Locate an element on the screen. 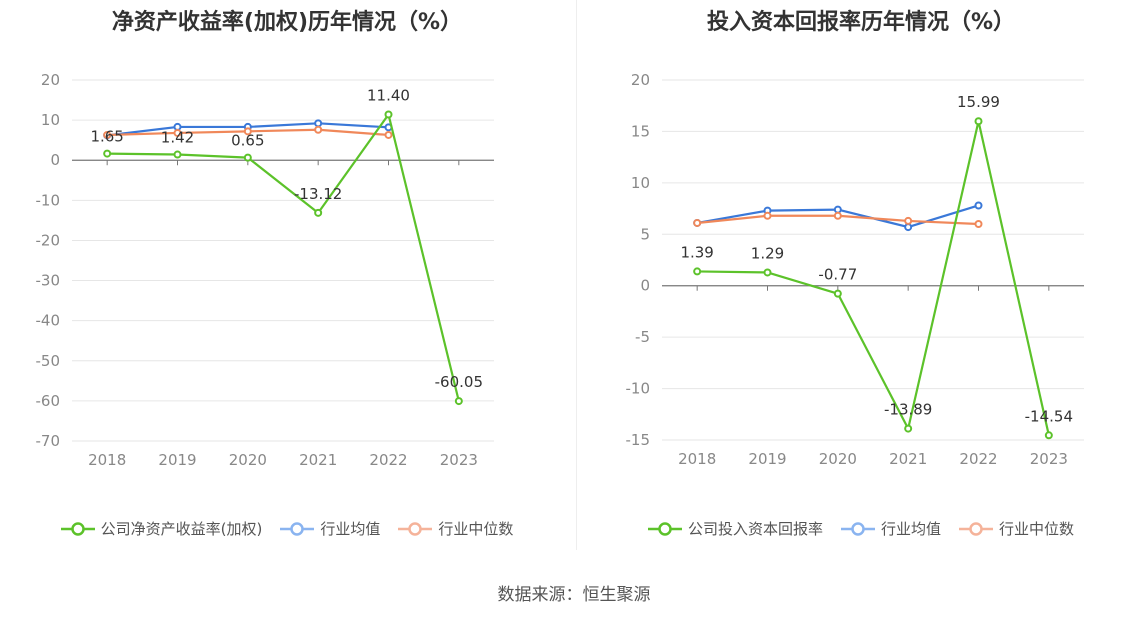  data-label: 11.40 is located at coordinates (388, 95).